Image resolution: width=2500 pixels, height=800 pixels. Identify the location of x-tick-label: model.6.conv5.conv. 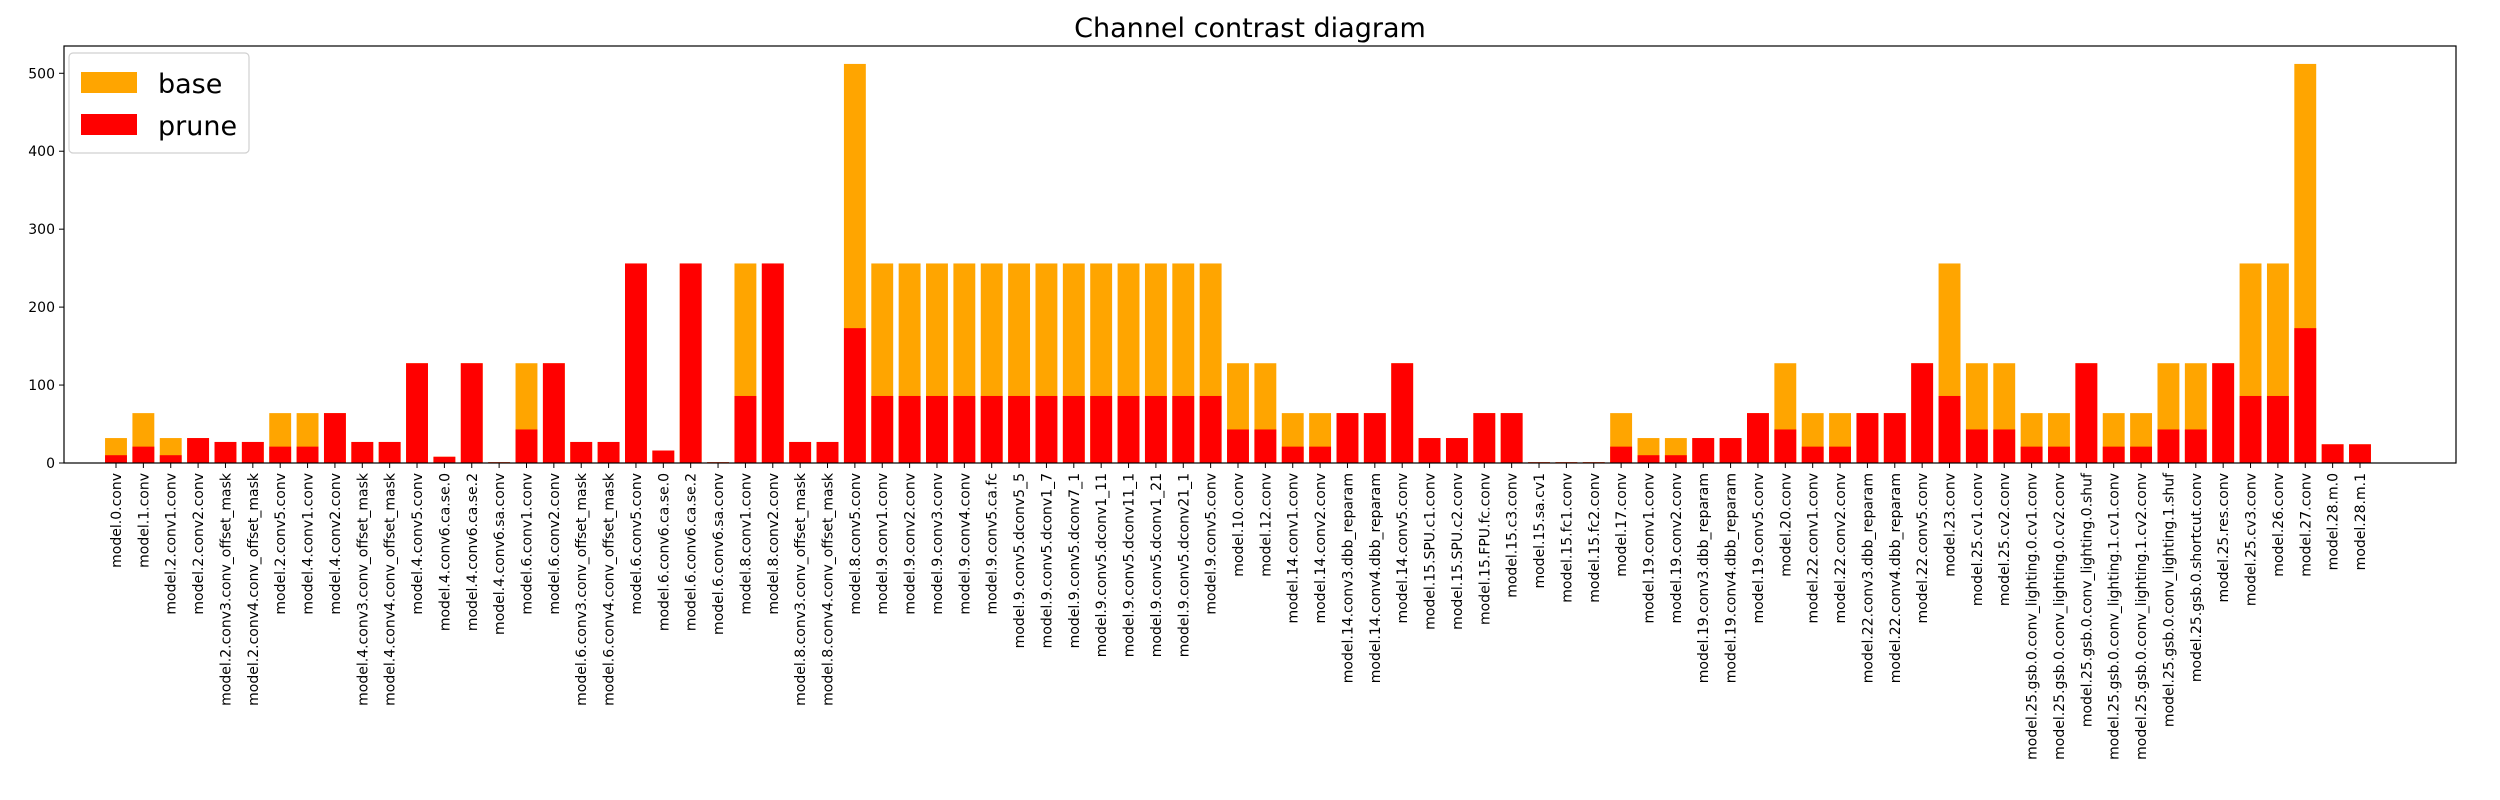
(637, 544).